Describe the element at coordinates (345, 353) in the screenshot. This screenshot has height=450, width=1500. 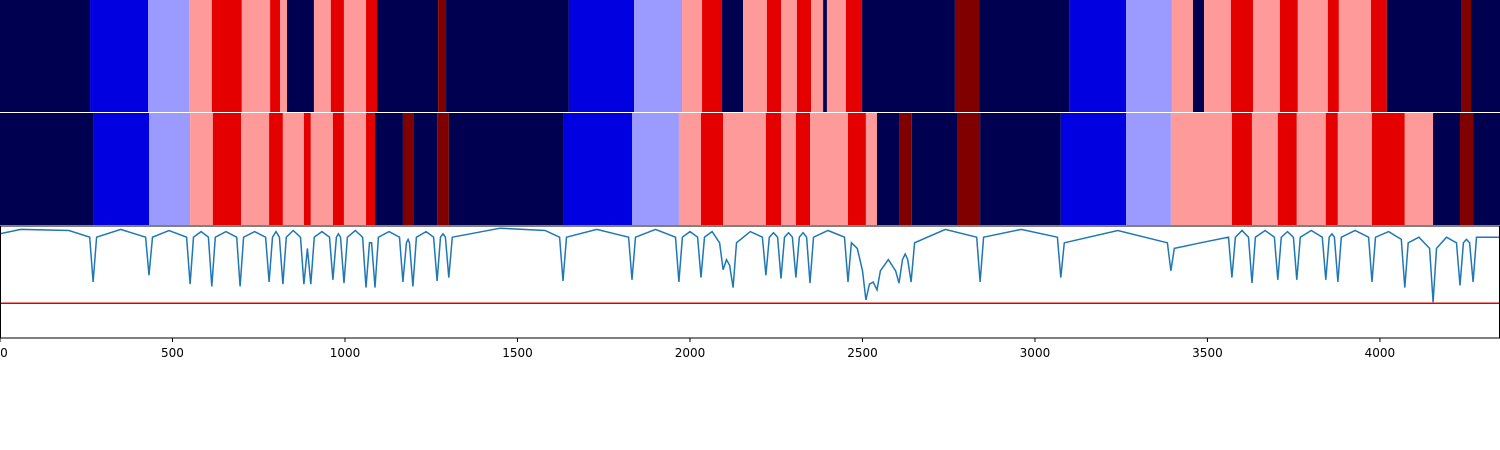
I see `x-tick-label: 1000` at that location.